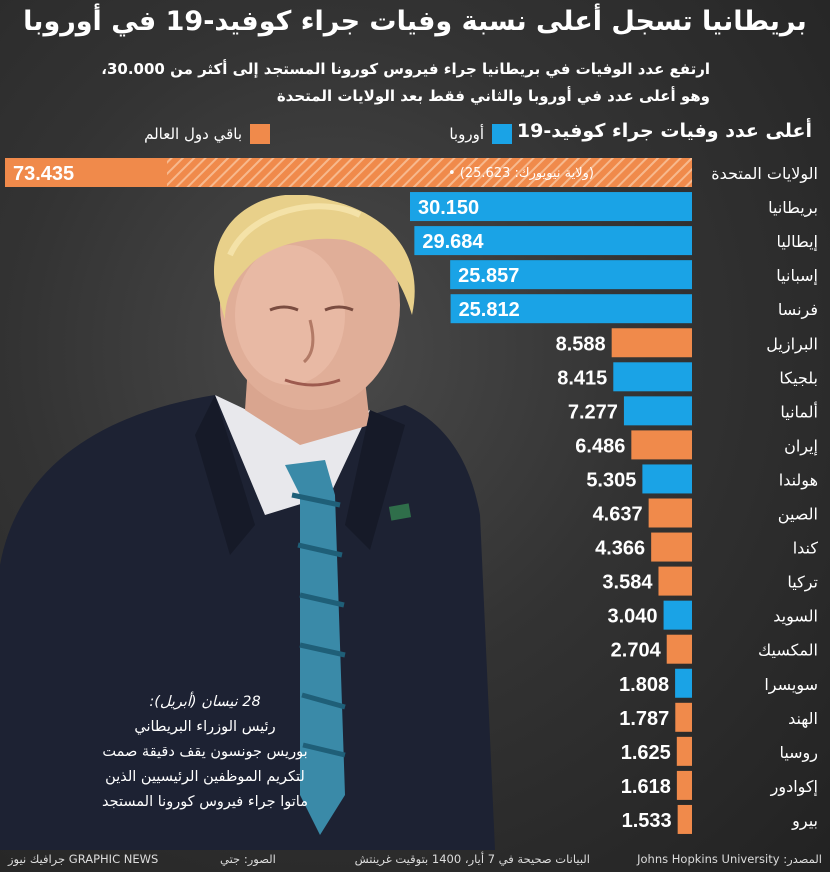 The height and width of the screenshot is (872, 830). What do you see at coordinates (799, 411) in the screenshot?
I see `category-label-7: ألمانيا` at bounding box center [799, 411].